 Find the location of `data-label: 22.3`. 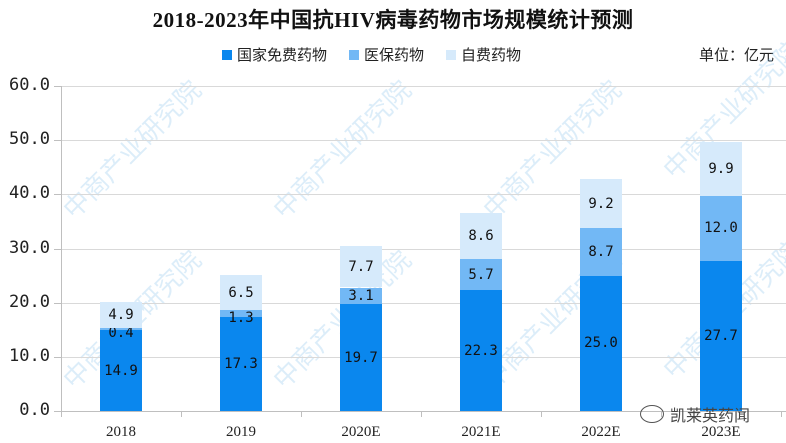

data-label: 22.3 is located at coordinates (481, 350).